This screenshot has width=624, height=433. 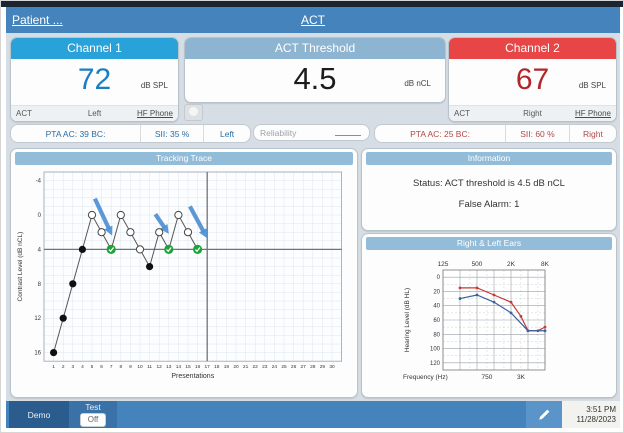 What do you see at coordinates (489, 243) in the screenshot?
I see `right-left-ears-header: Right & Left Ears` at bounding box center [489, 243].